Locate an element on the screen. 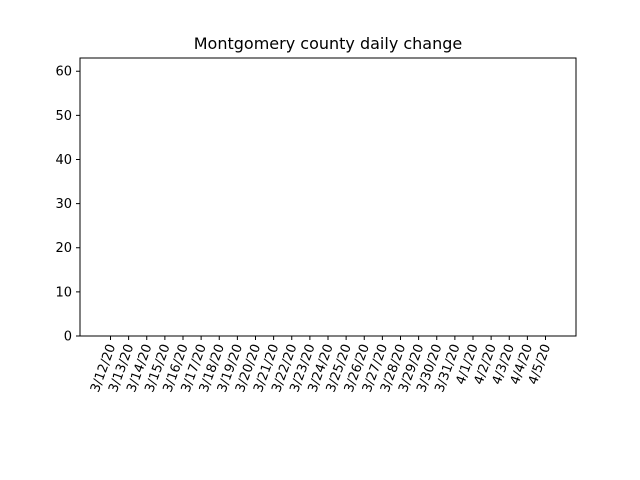 Image resolution: width=640 pixels, height=480 pixels. y-tick-label: 40 is located at coordinates (63, 160).